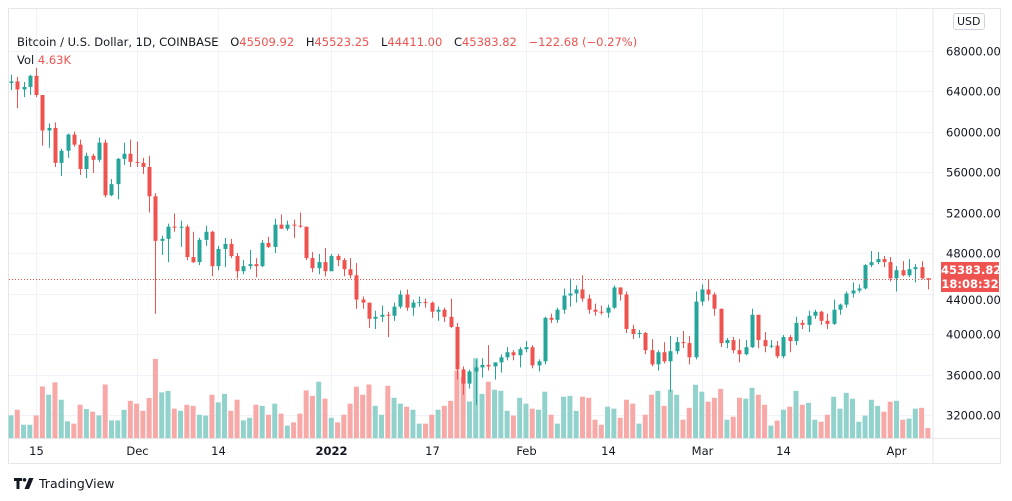 The width and height of the screenshot is (1012, 501). Describe the element at coordinates (118, 42) in the screenshot. I see `symbol-title: Bitcoin / U.S. Dollar, 1D, COINBASE` at that location.